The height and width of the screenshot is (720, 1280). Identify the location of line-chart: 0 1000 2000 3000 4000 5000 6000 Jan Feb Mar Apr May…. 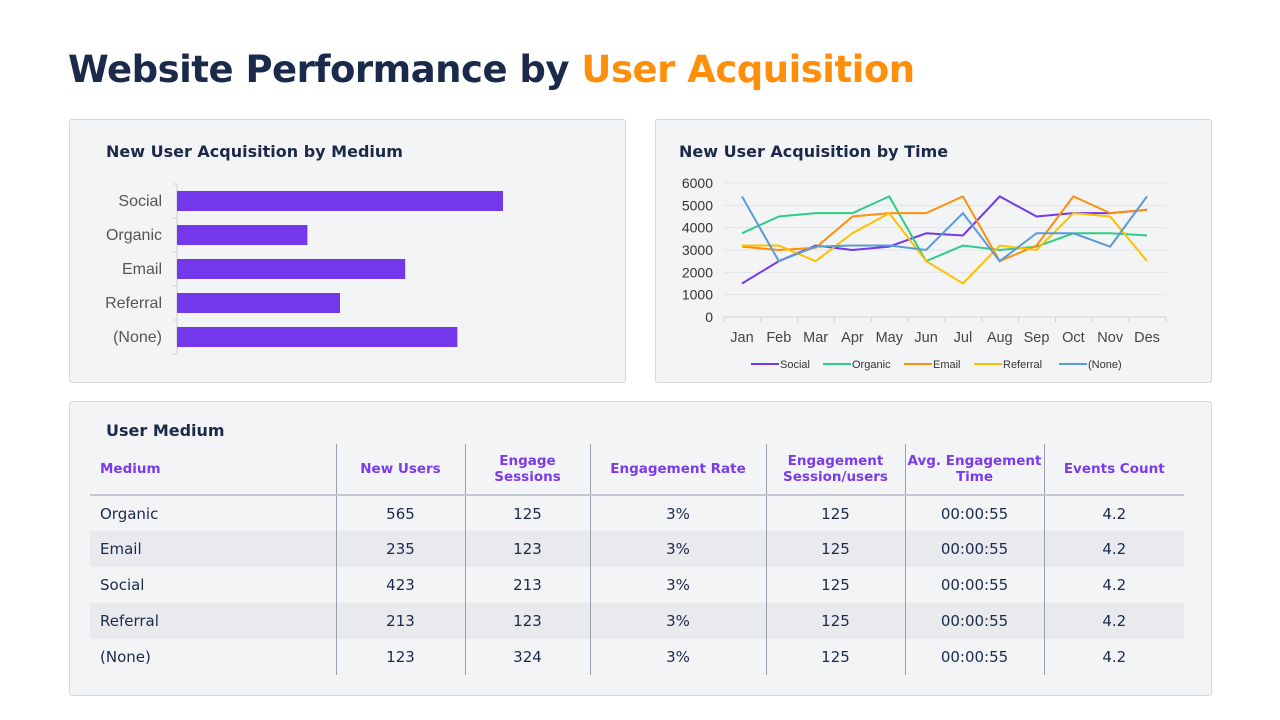
(924, 273).